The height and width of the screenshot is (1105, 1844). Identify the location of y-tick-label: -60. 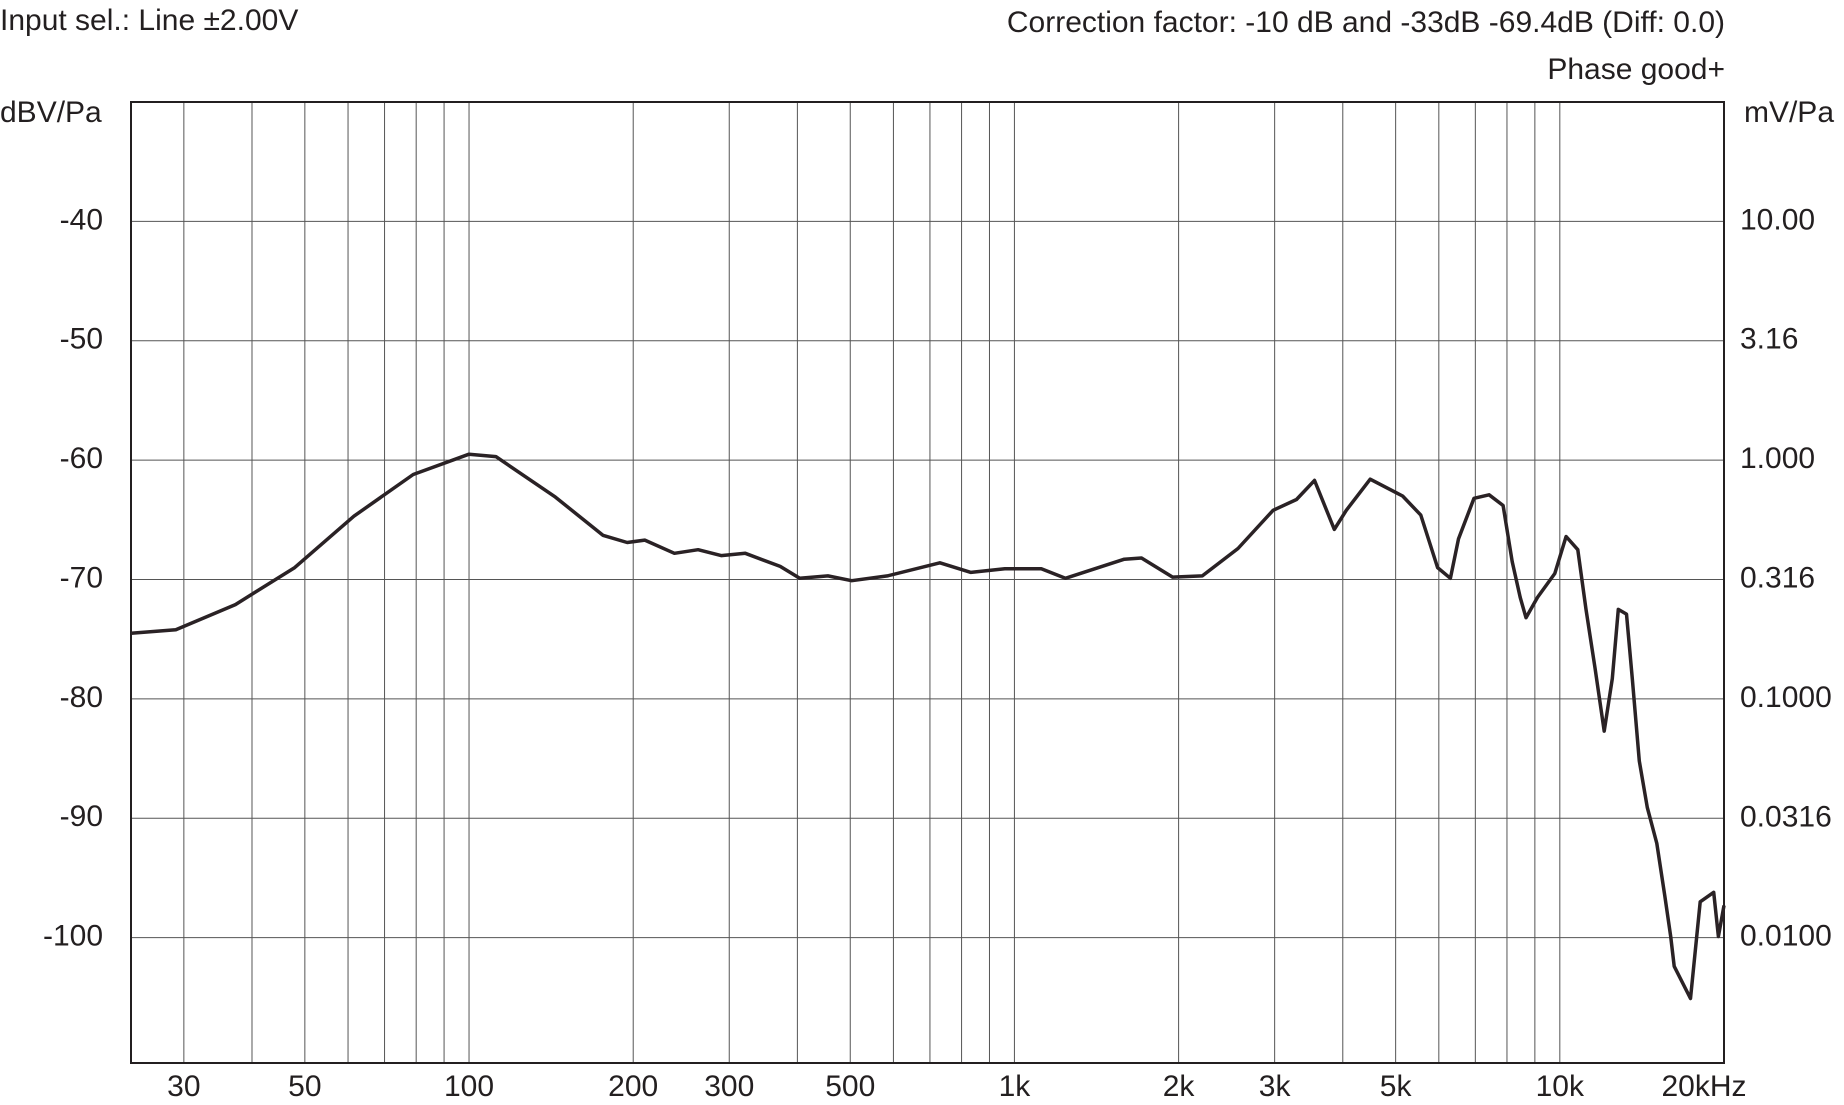
(81, 458).